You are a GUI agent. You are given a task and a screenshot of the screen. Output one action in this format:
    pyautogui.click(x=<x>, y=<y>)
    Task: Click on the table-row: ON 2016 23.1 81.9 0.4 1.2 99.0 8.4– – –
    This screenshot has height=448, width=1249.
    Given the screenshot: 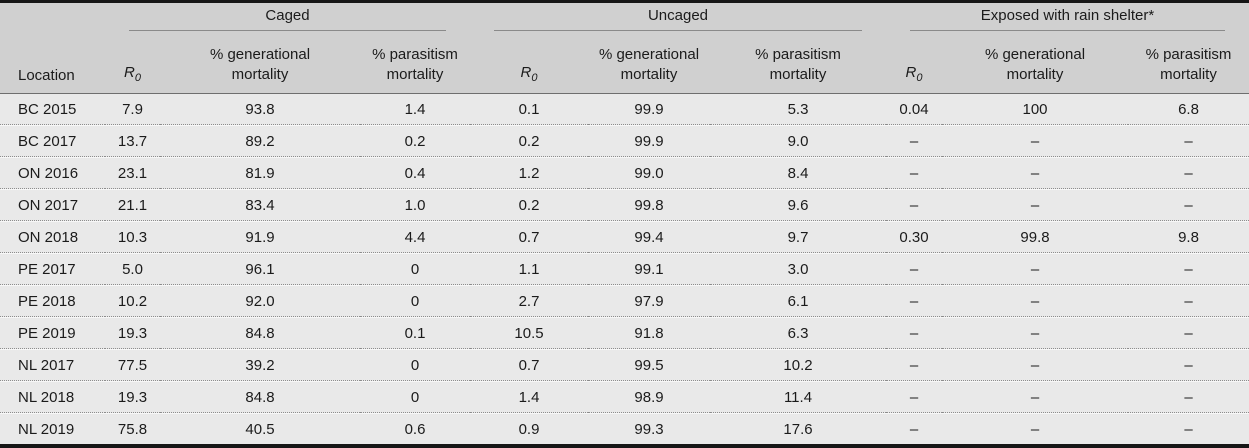 What is the action you would take?
    pyautogui.click(x=624, y=173)
    